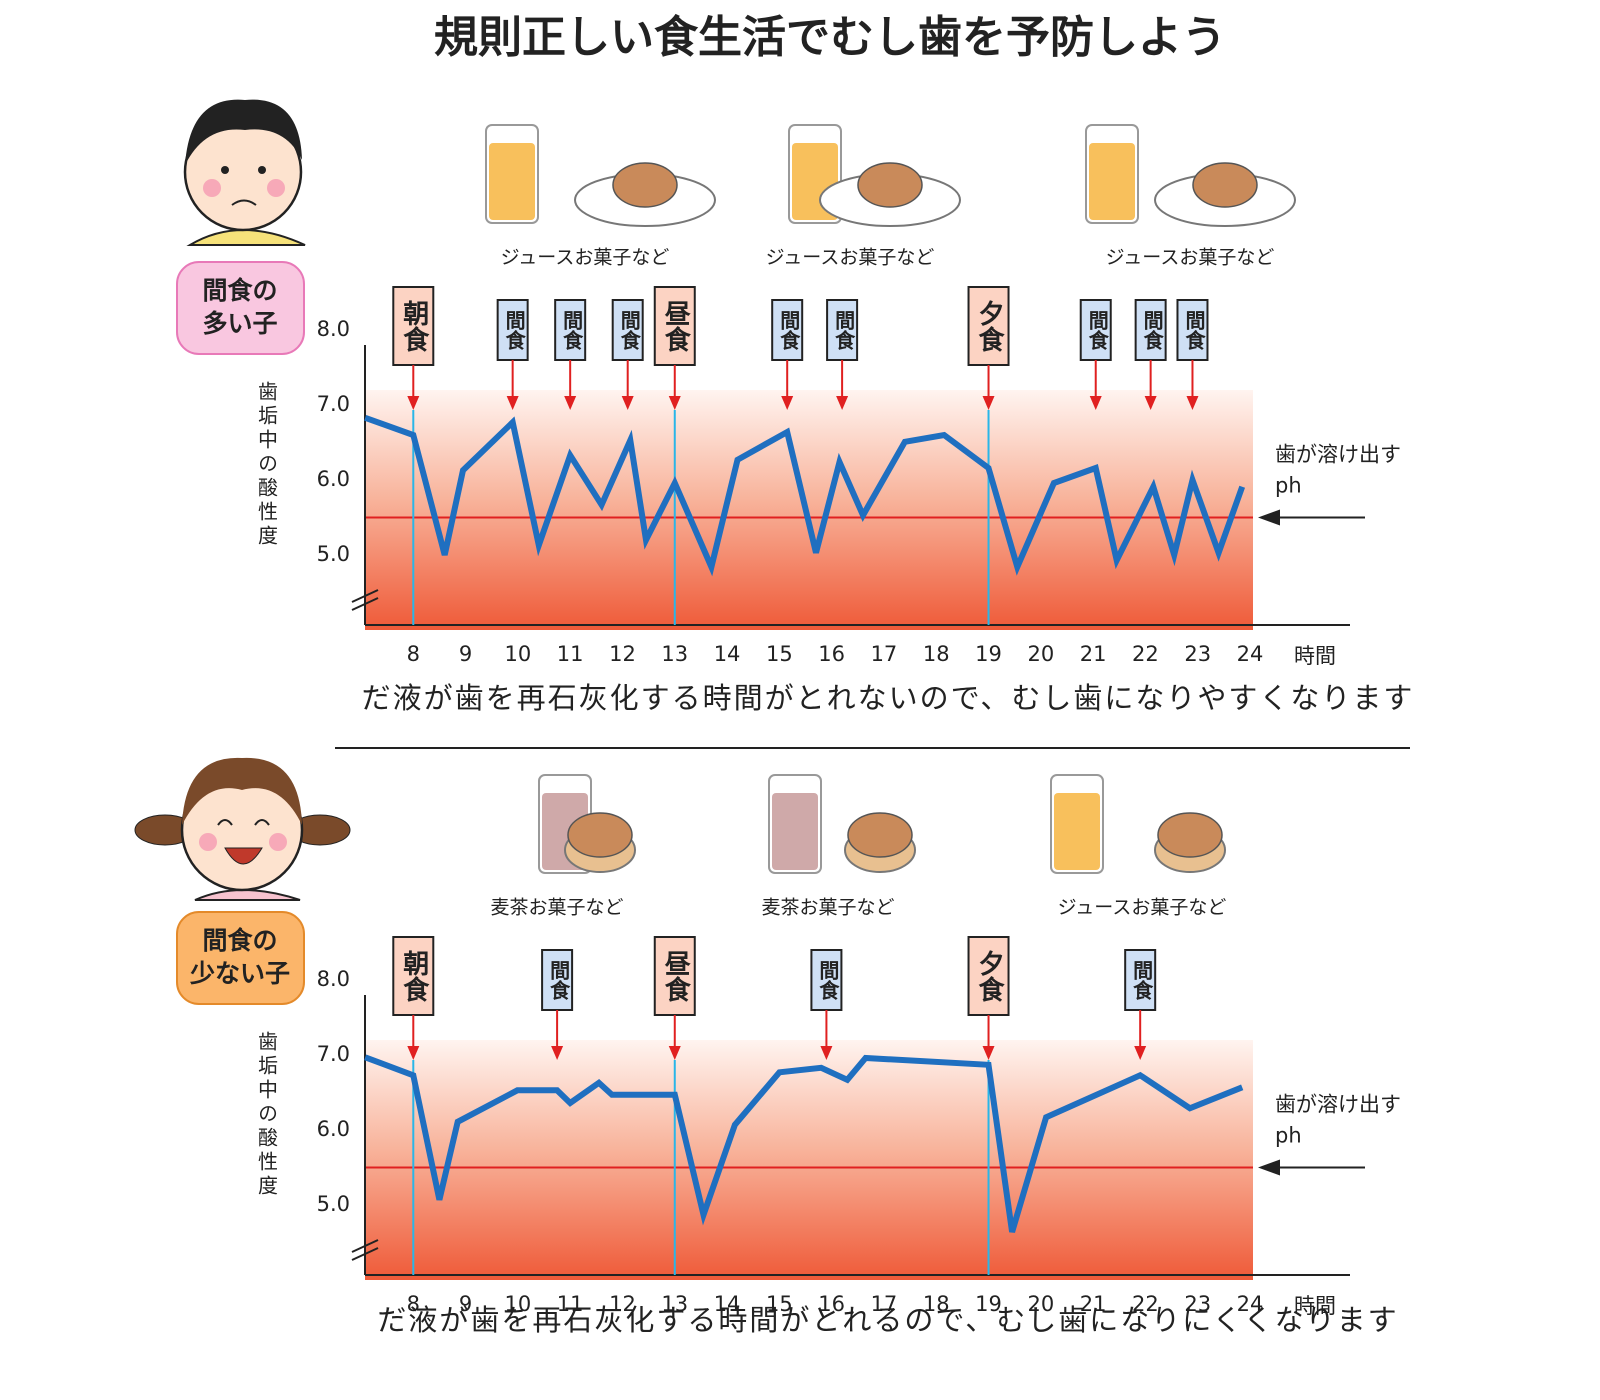  I want to click on child-label-box, so click(240, 308).